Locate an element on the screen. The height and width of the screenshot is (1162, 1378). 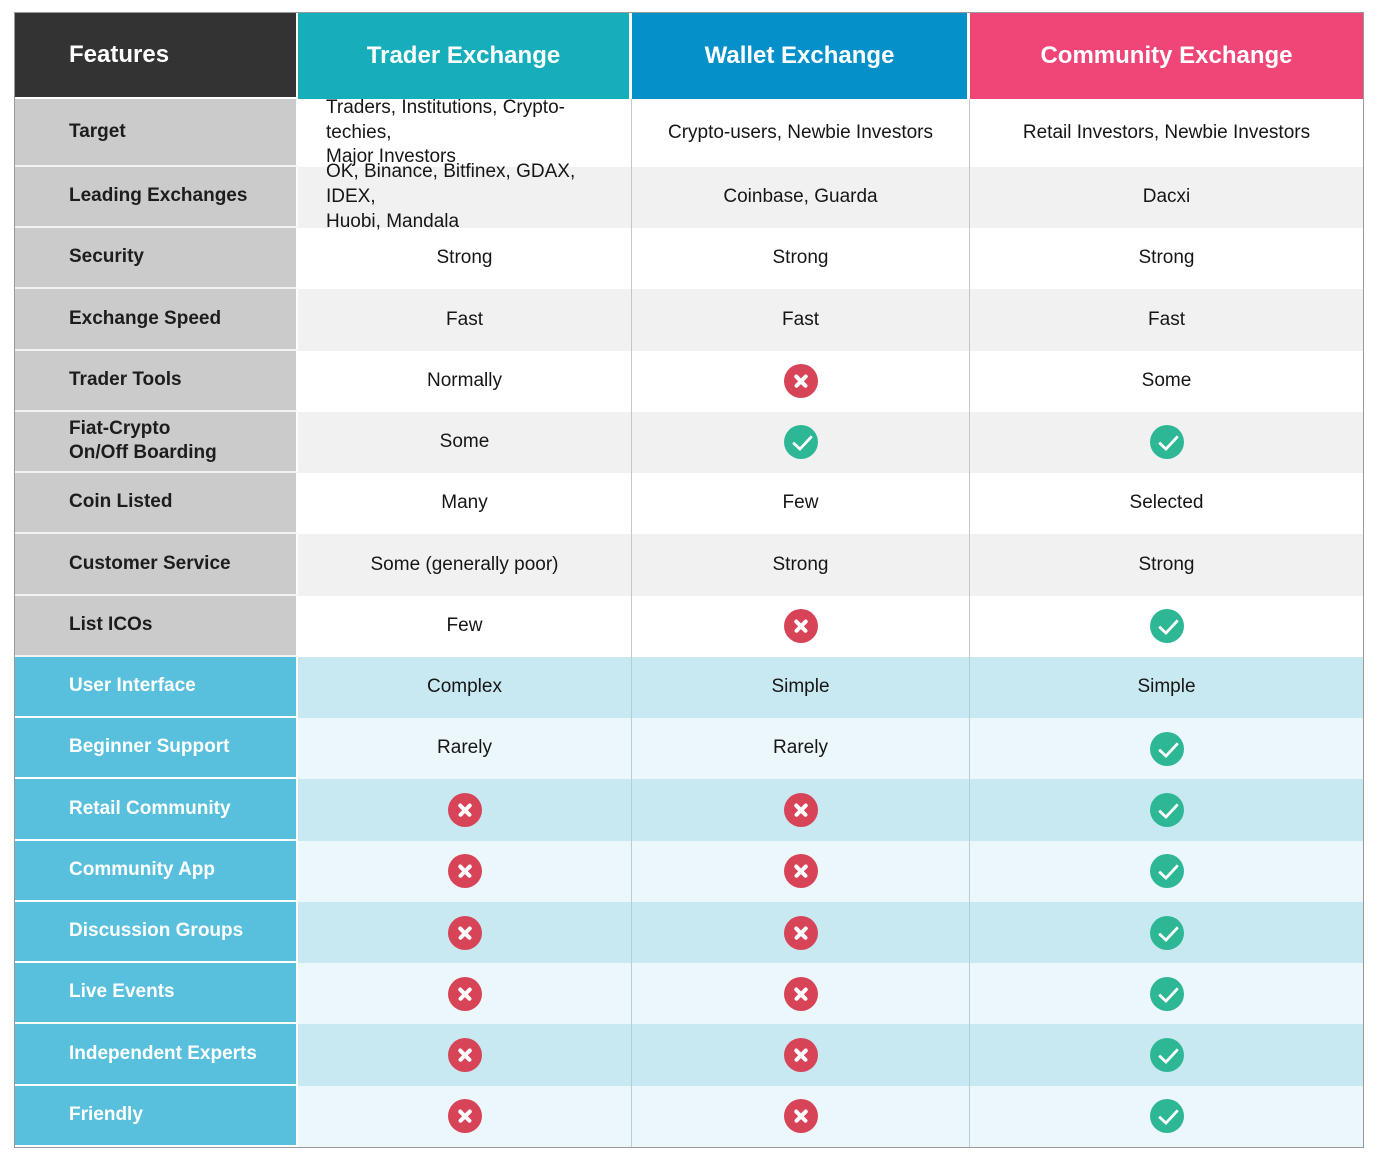
trader-exchange-header: Trader Exchange is located at coordinates (465, 56).